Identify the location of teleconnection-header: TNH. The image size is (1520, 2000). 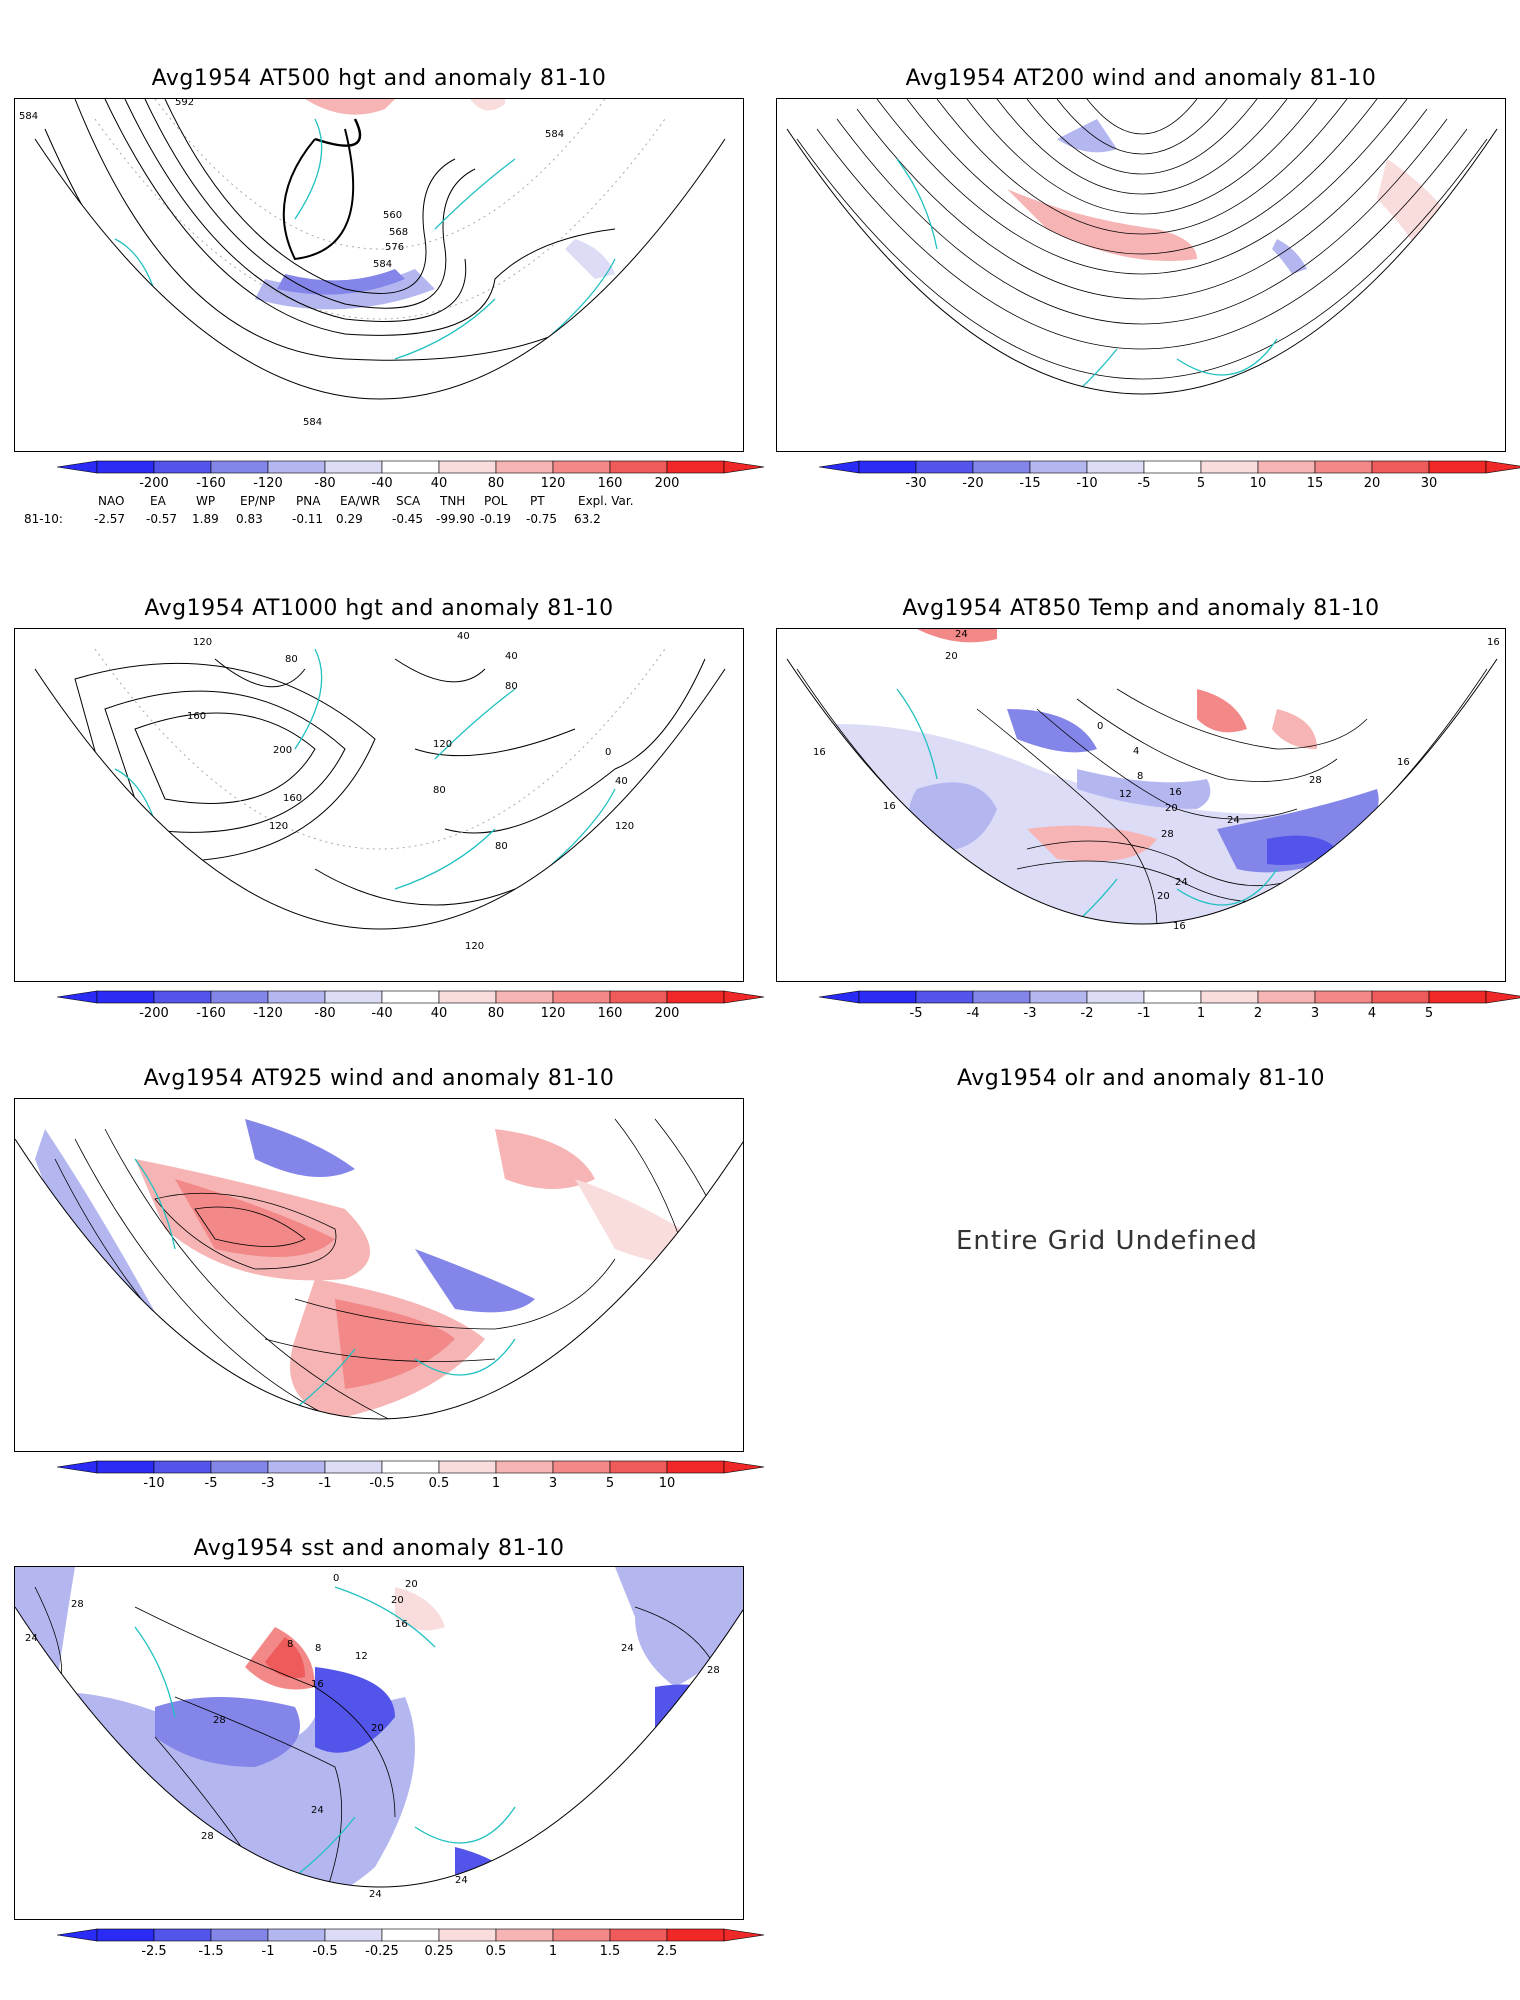
(453, 501).